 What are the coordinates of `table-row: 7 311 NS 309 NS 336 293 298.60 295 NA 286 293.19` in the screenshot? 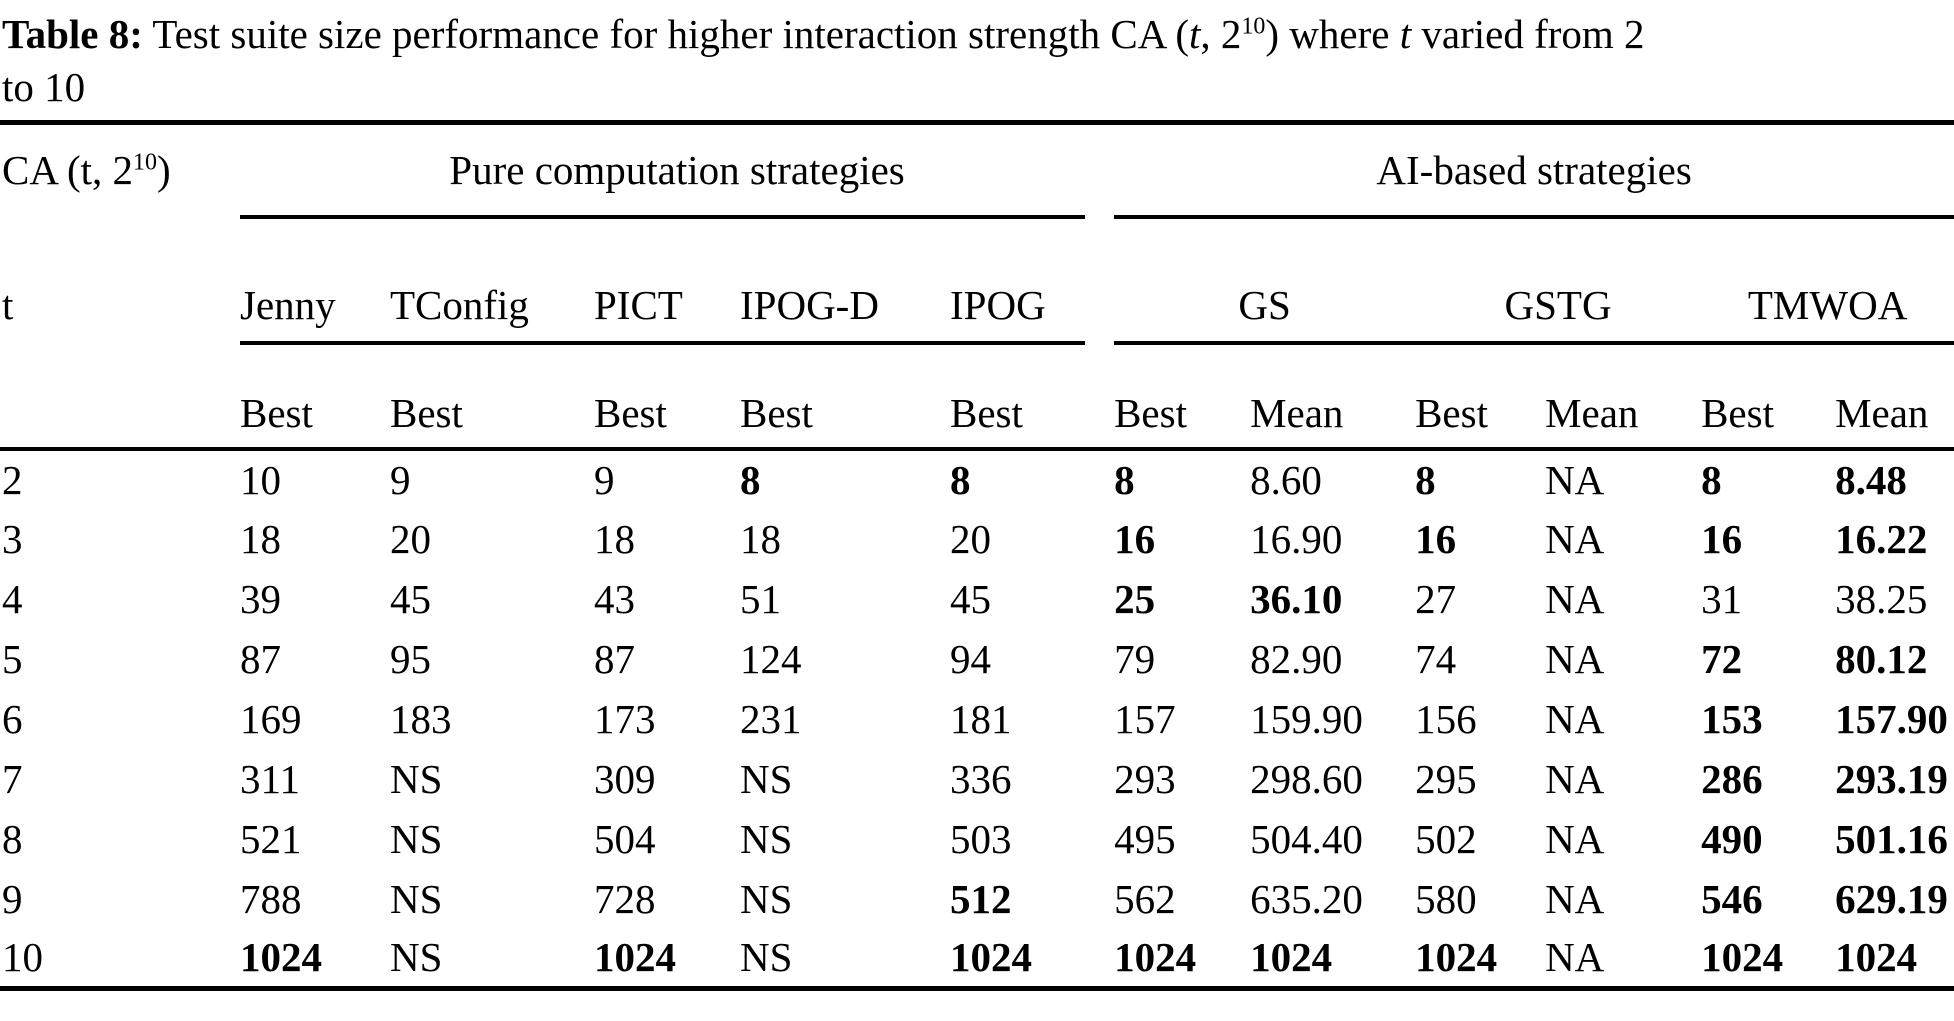 It's located at (977, 779).